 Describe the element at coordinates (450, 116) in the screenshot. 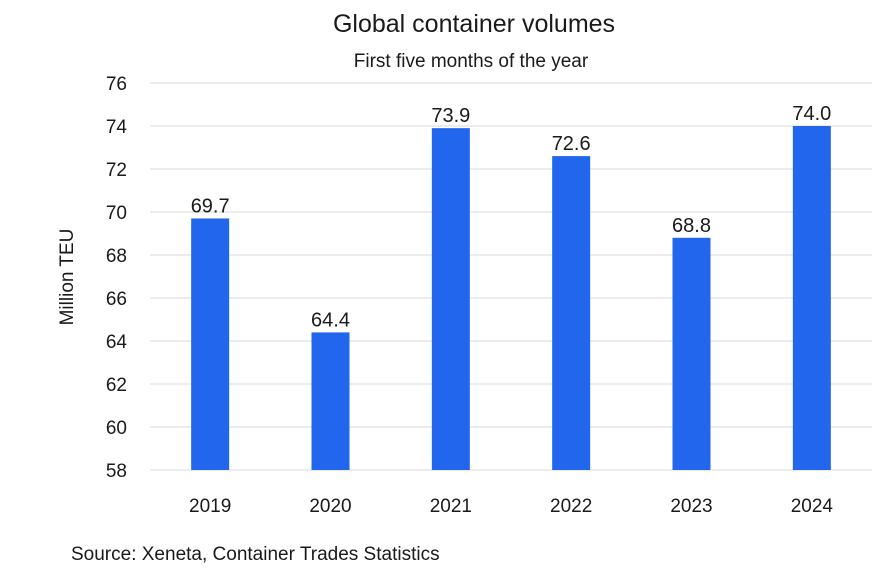

I see `data-label-2021: 73.9` at that location.